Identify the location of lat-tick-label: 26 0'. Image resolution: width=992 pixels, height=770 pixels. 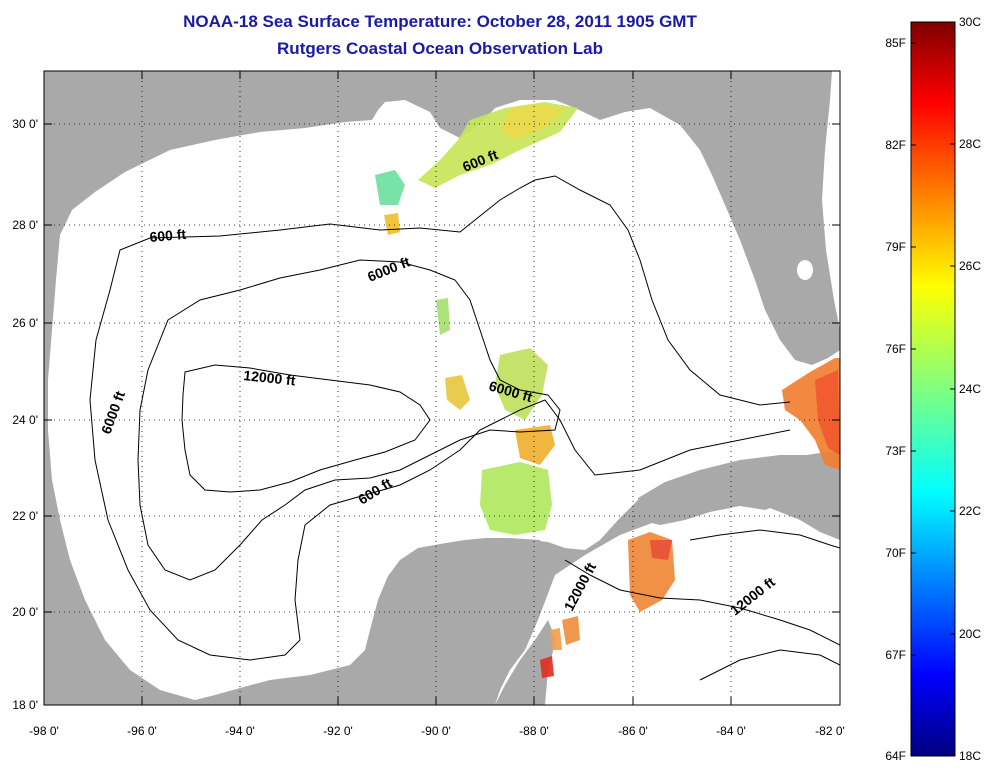
(25, 323).